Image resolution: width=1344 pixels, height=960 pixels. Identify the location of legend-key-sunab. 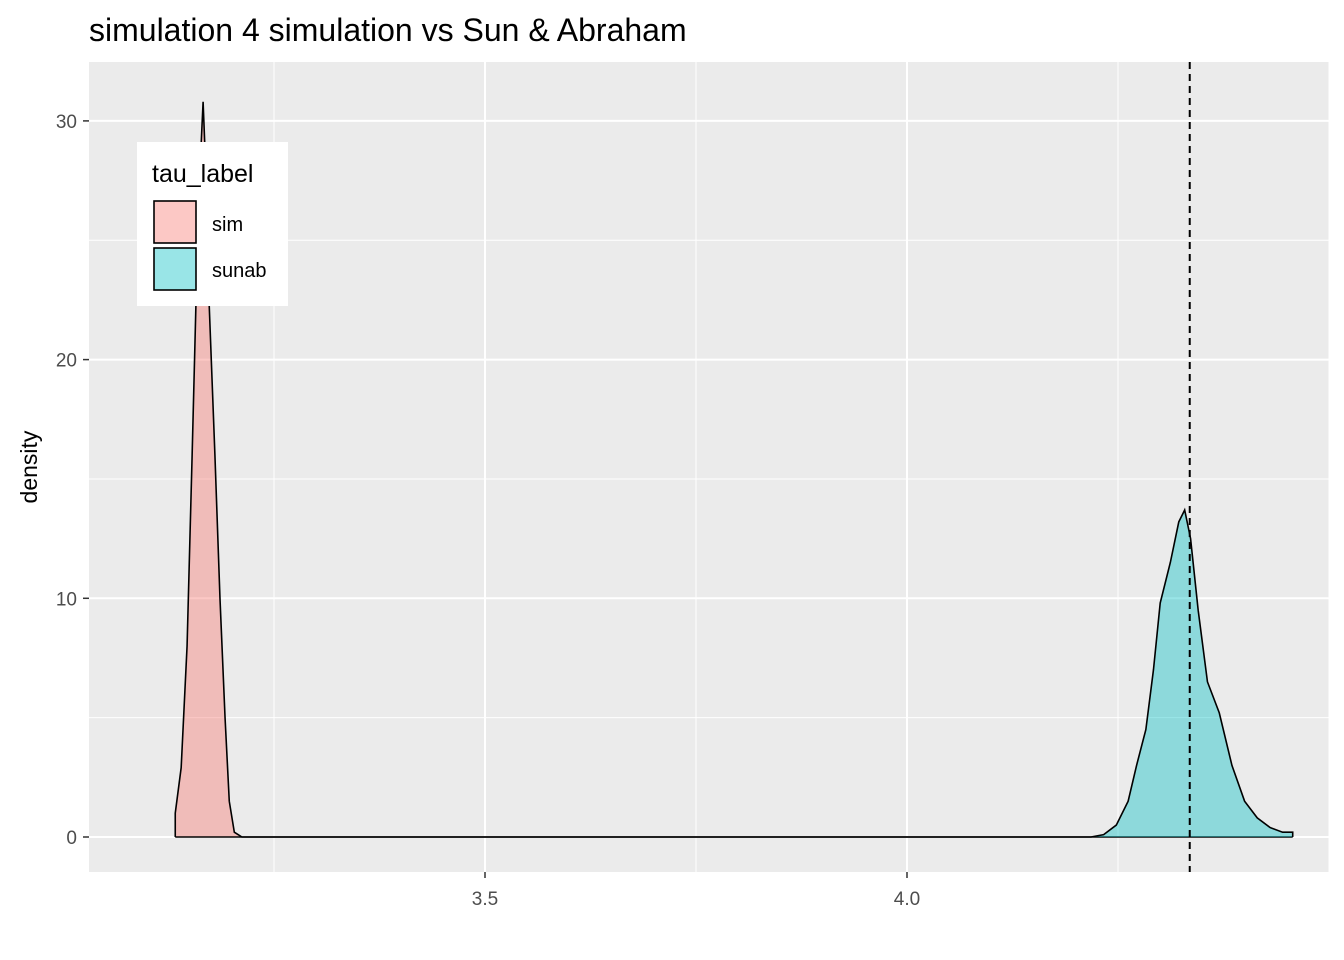
(175, 269).